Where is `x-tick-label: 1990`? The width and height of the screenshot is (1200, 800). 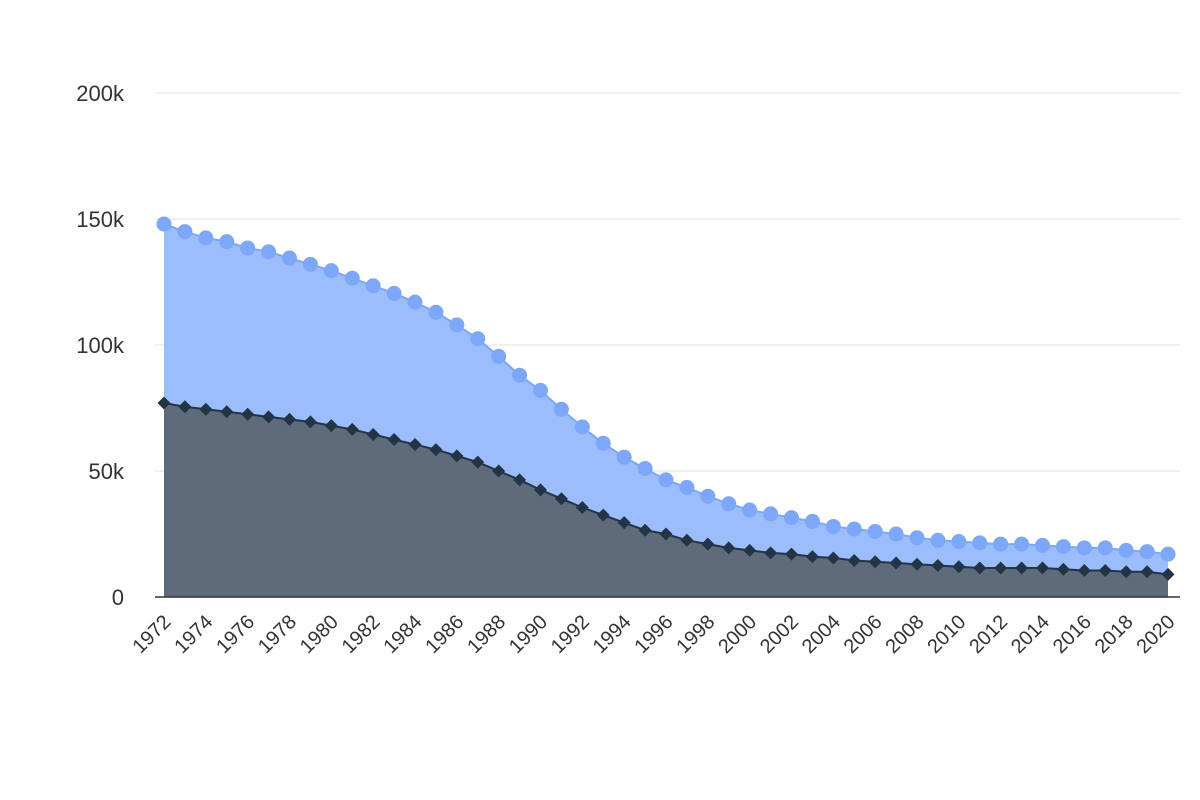
x-tick-label: 1990 is located at coordinates (528, 634).